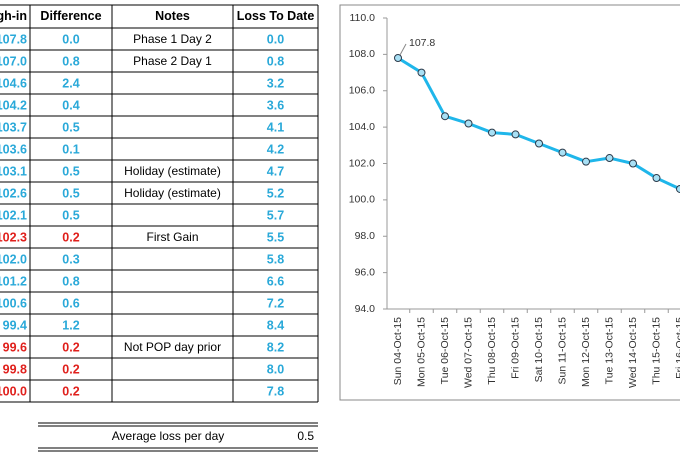  Describe the element at coordinates (172, 237) in the screenshot. I see `note-cell: First Gain` at that location.